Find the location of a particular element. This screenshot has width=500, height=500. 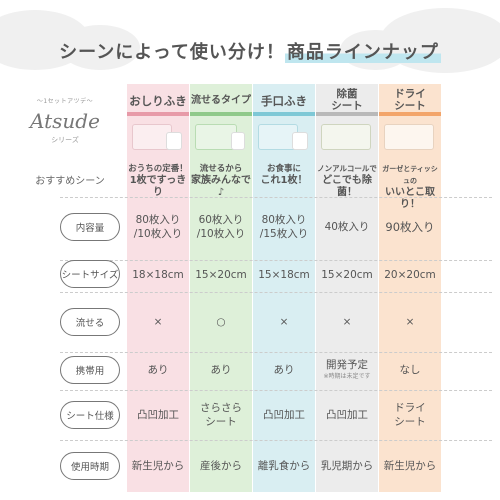

cloud-decoration is located at coordinates (100, 47).